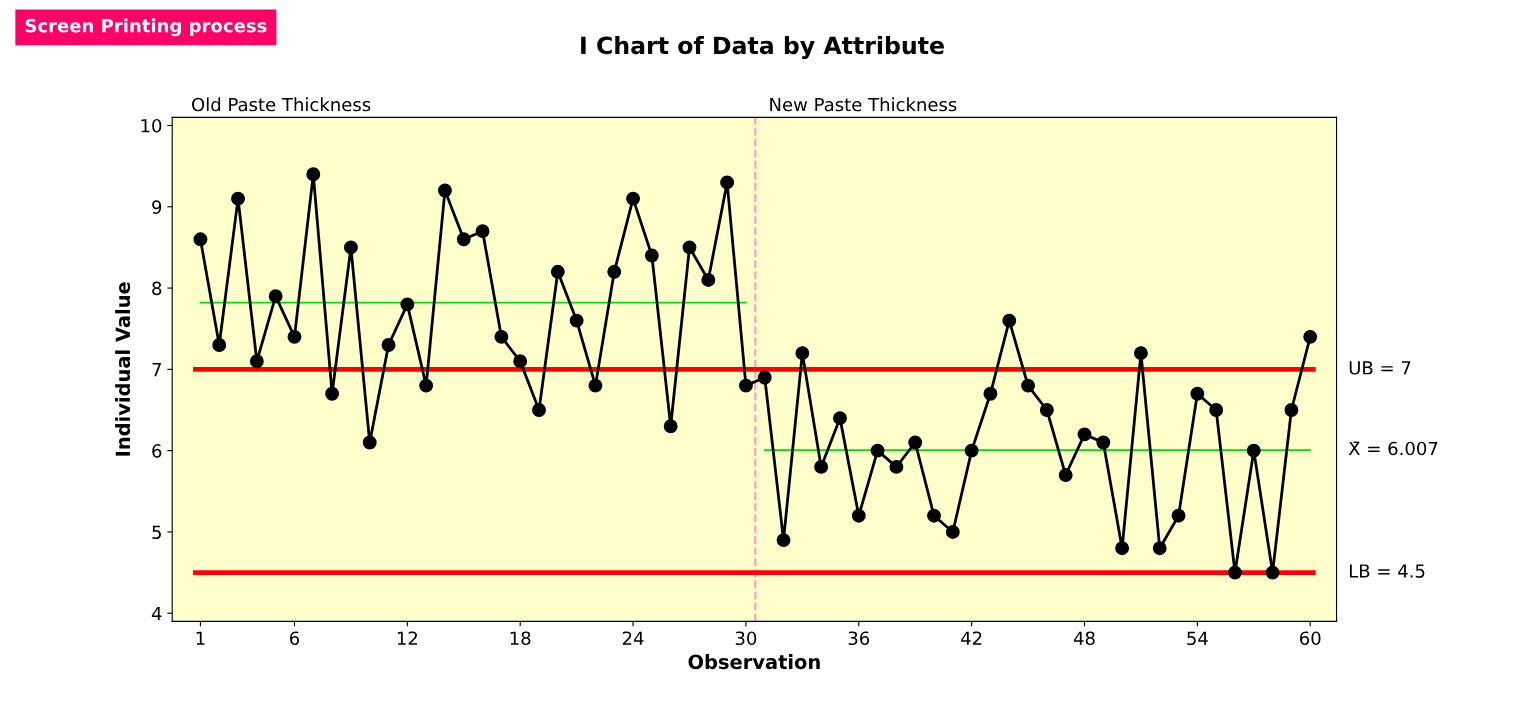  I want to click on y-tick-label: 8, so click(157, 288).